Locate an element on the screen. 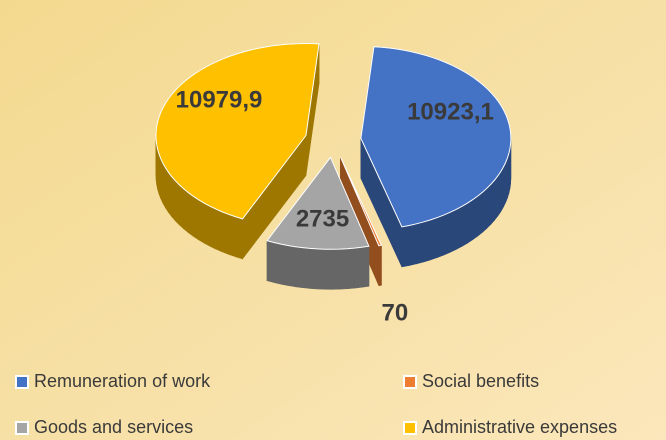 Image resolution: width=666 pixels, height=440 pixels. data-label: 10979,9 is located at coordinates (219, 100).